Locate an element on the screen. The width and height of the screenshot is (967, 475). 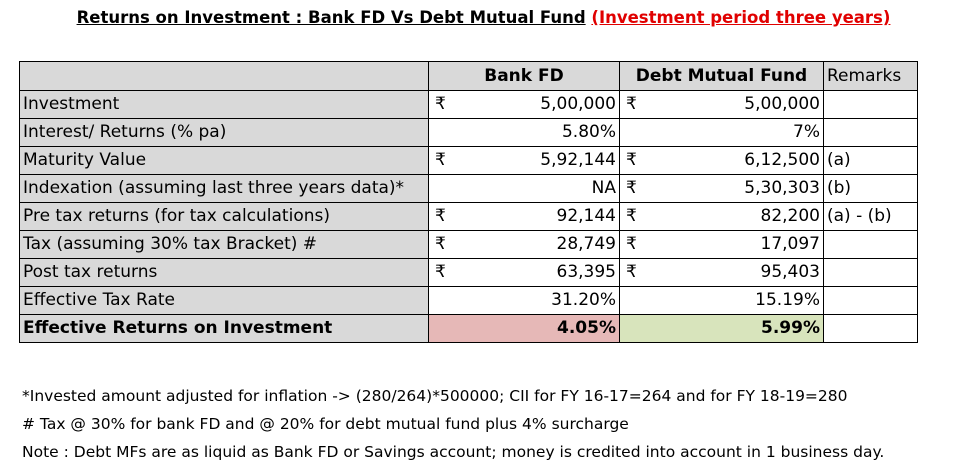
row-label: Investment is located at coordinates (224, 104).